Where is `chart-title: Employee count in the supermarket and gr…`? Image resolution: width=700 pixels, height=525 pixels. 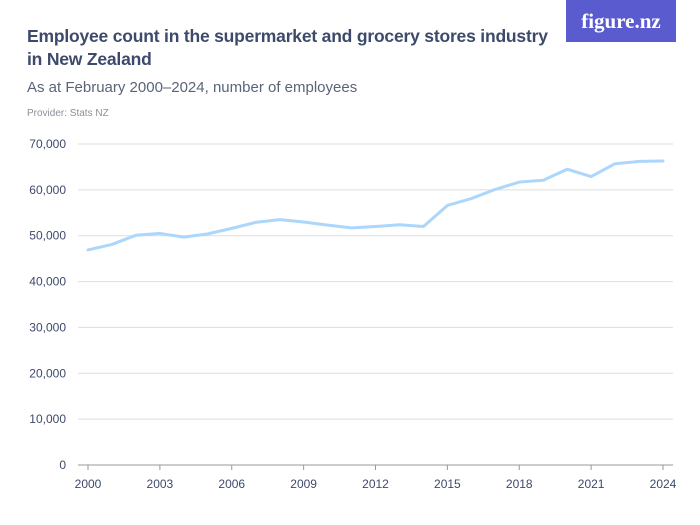
chart-title: Employee count in the supermarket and gr… is located at coordinates (287, 47).